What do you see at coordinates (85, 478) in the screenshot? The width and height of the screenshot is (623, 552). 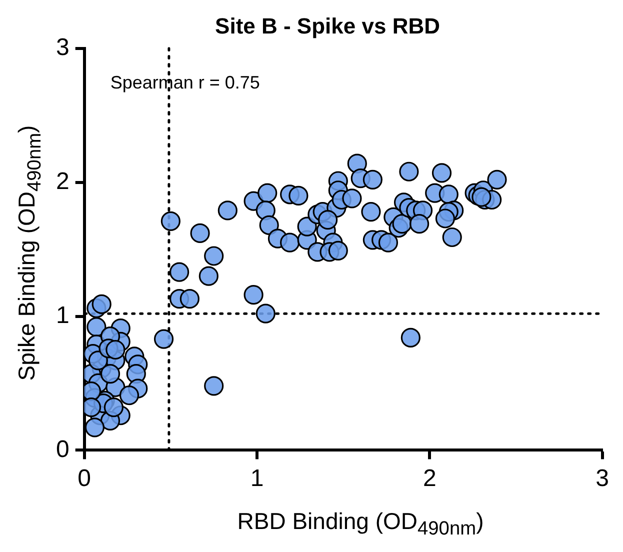 I see `x-tick-label: 0` at bounding box center [85, 478].